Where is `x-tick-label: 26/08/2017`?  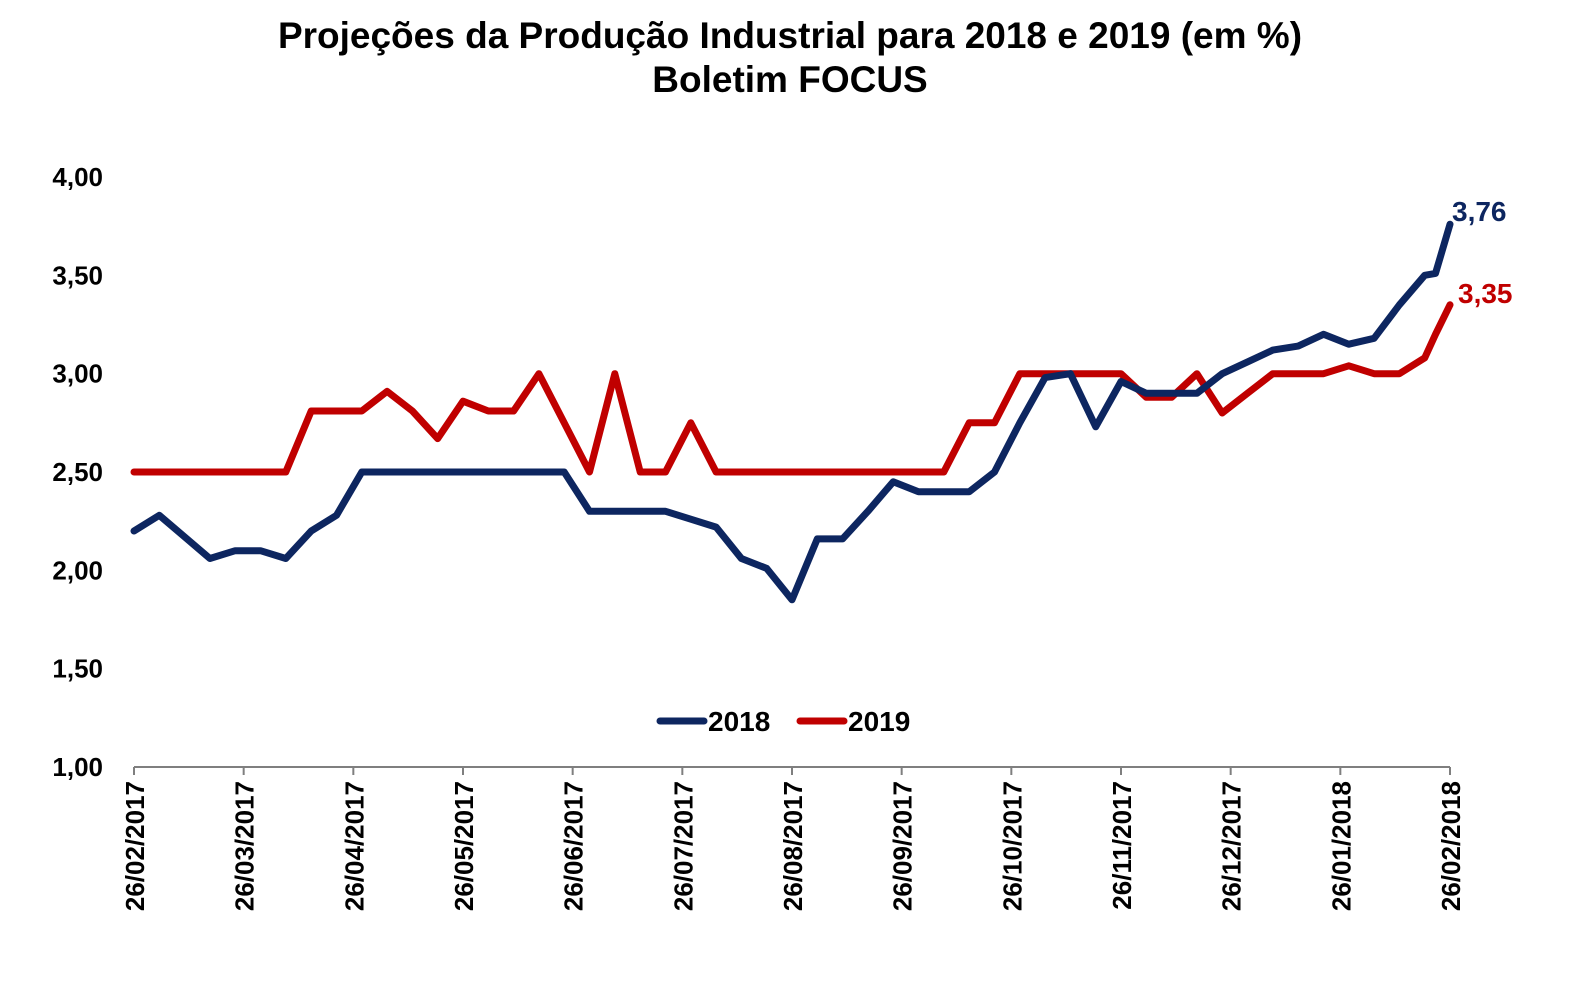 x-tick-label: 26/08/2017 is located at coordinates (793, 846).